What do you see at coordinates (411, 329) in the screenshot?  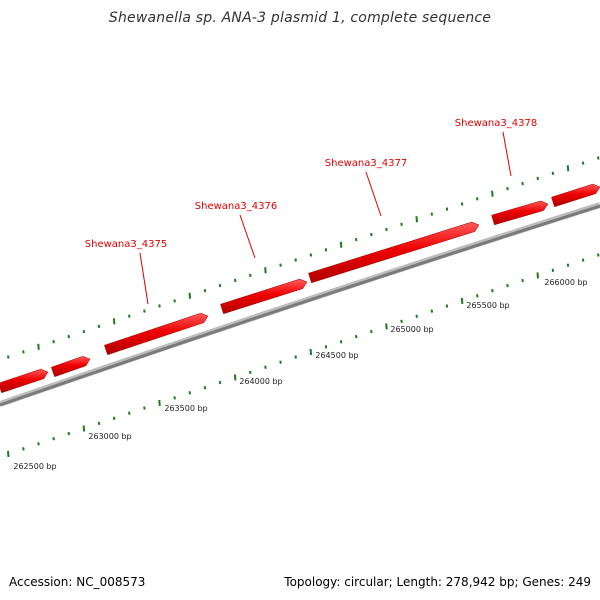 I see `bp-coordinate-label: 265000 bp` at bounding box center [411, 329].